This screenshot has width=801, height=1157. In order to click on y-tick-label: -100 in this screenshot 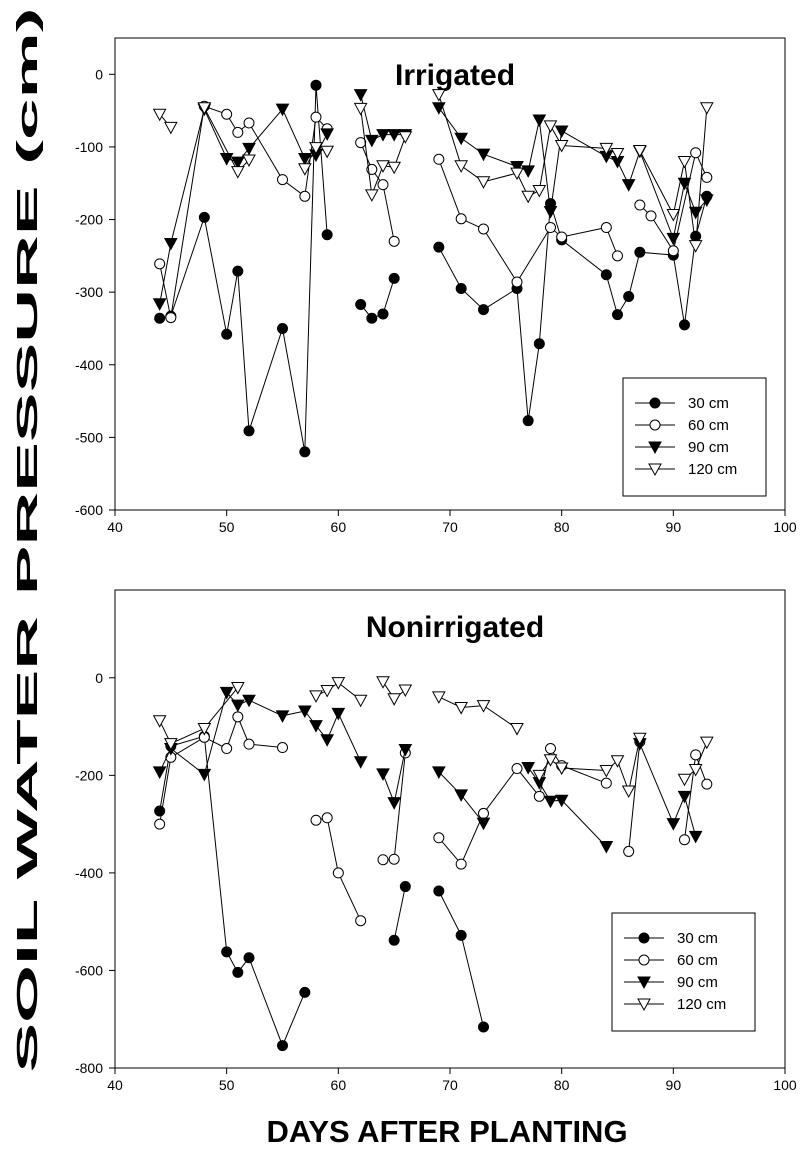, I will do `click(89, 147)`.